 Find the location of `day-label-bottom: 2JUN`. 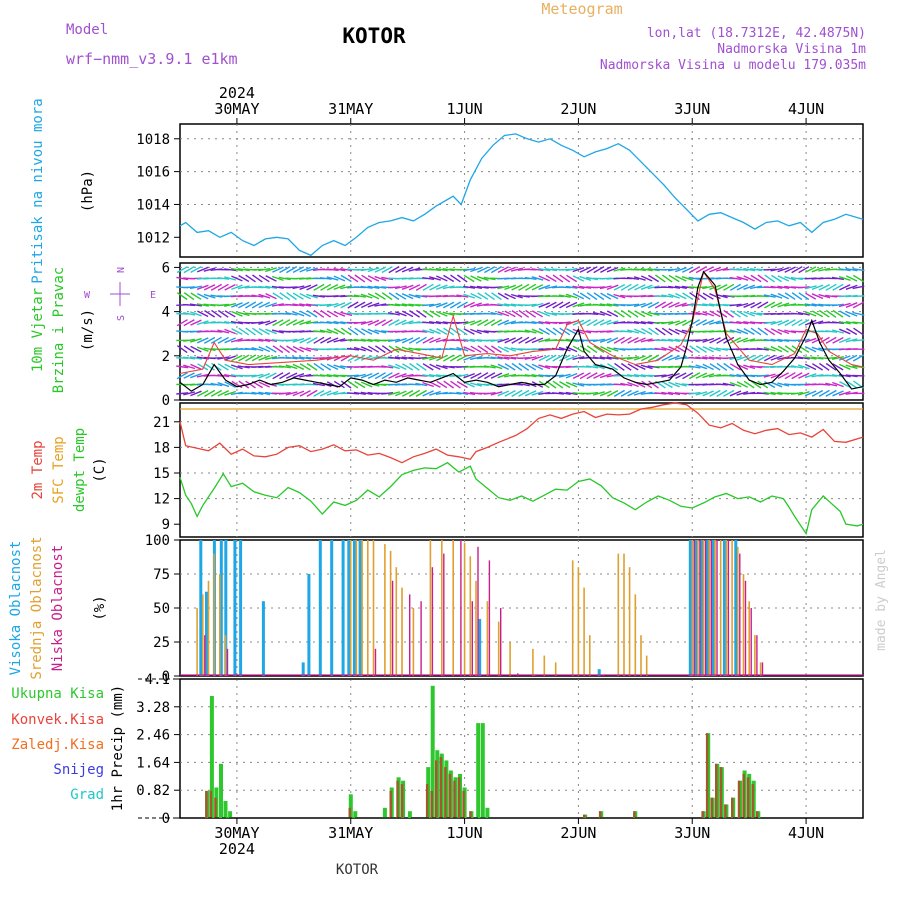

day-label-bottom: 2JUN is located at coordinates (578, 833).